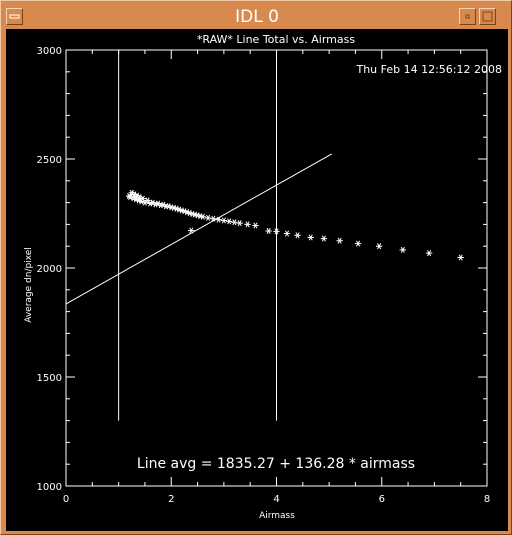 The height and width of the screenshot is (535, 512). I want to click on x-tick-label: 6, so click(382, 499).